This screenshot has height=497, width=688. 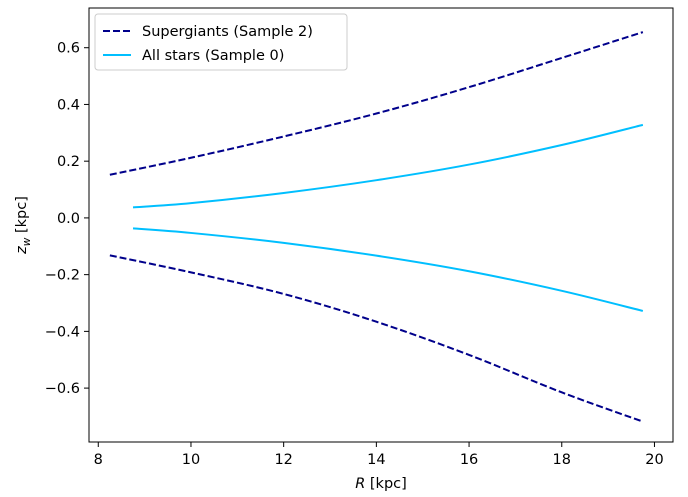 What do you see at coordinates (227, 32) in the screenshot?
I see `legend-label-supergiants: Supergiants (Sample 2)` at bounding box center [227, 32].